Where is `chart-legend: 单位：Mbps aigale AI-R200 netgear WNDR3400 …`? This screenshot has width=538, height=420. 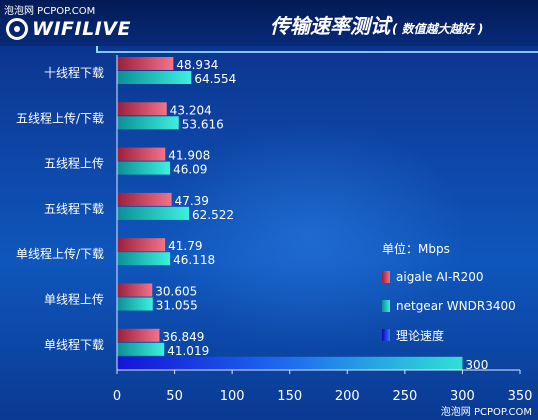
chart-legend: 单位：Mbps aigale AI-R200 netgear WNDR3400 … is located at coordinates (449, 297).